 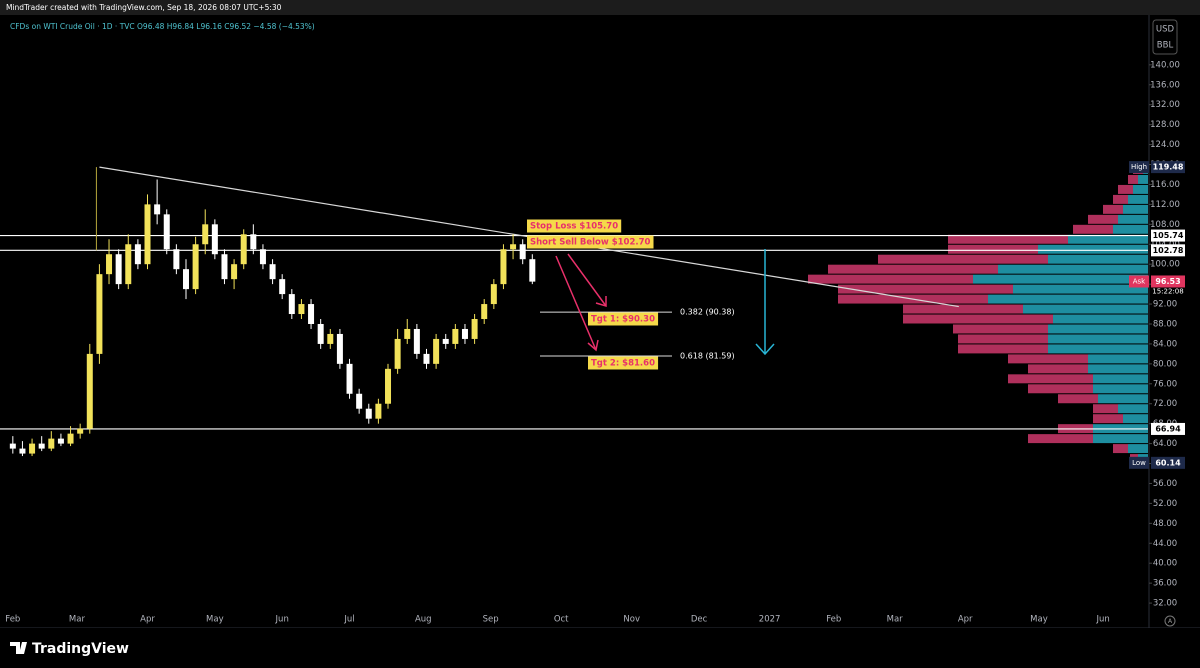 I want to click on y-tick-label: 84.00, so click(x=1165, y=344).